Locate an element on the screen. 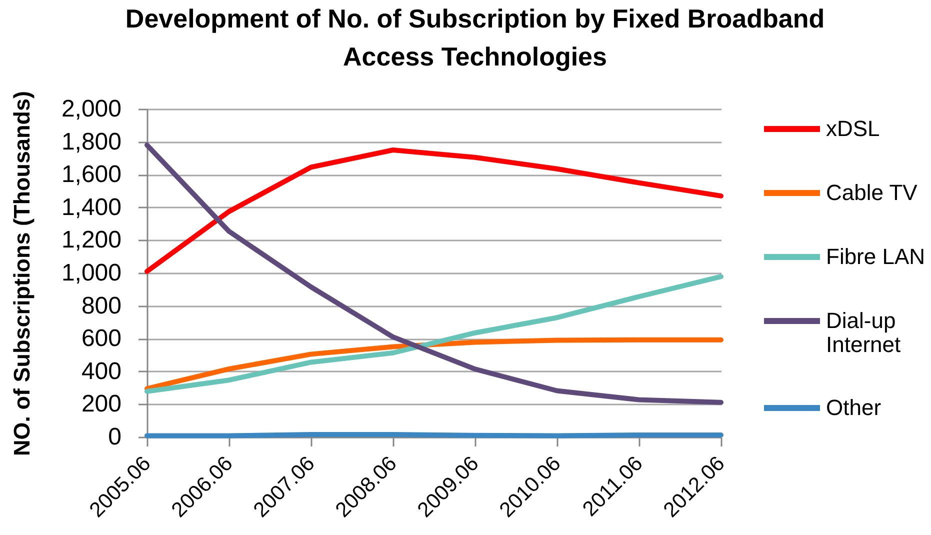 The width and height of the screenshot is (931, 535). legend-label: Fibre LAN is located at coordinates (876, 256).